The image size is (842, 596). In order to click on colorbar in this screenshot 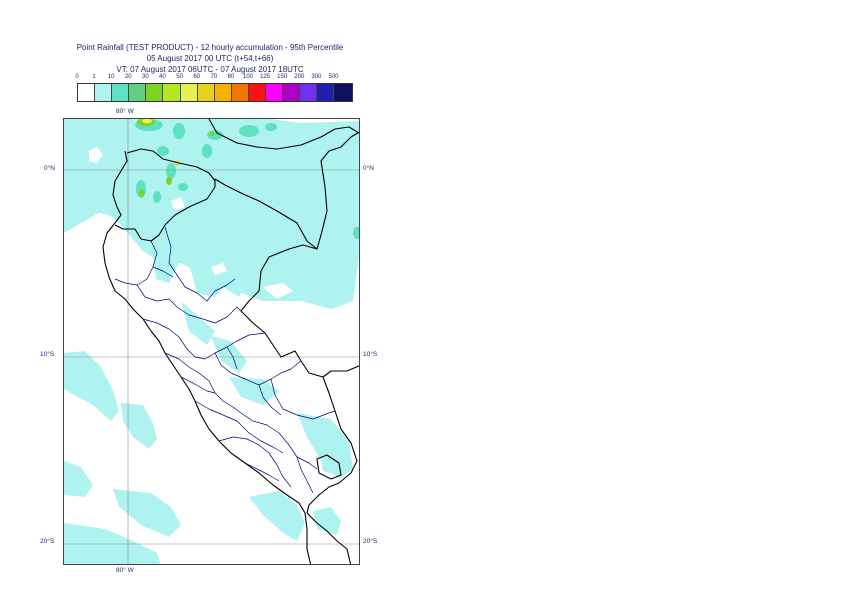, I will do `click(215, 92)`.